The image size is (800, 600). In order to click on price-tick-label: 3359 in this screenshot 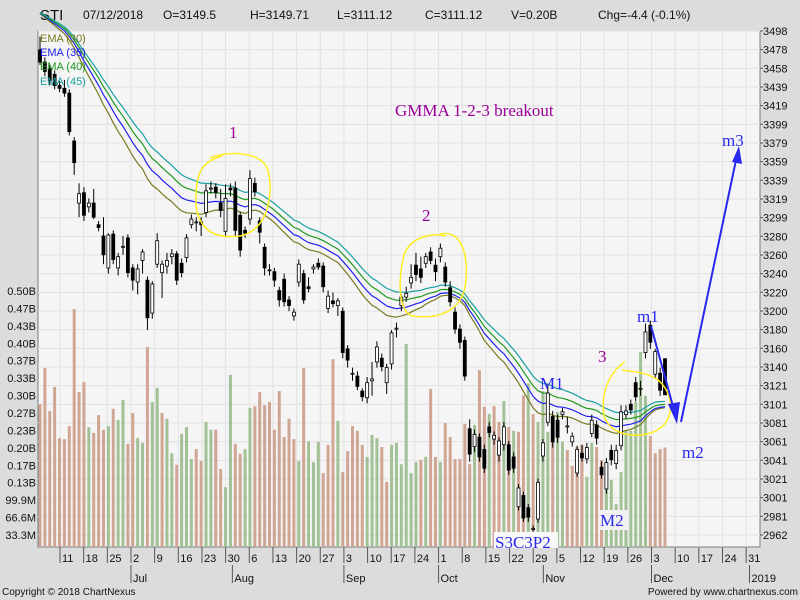, I will do `click(775, 163)`.